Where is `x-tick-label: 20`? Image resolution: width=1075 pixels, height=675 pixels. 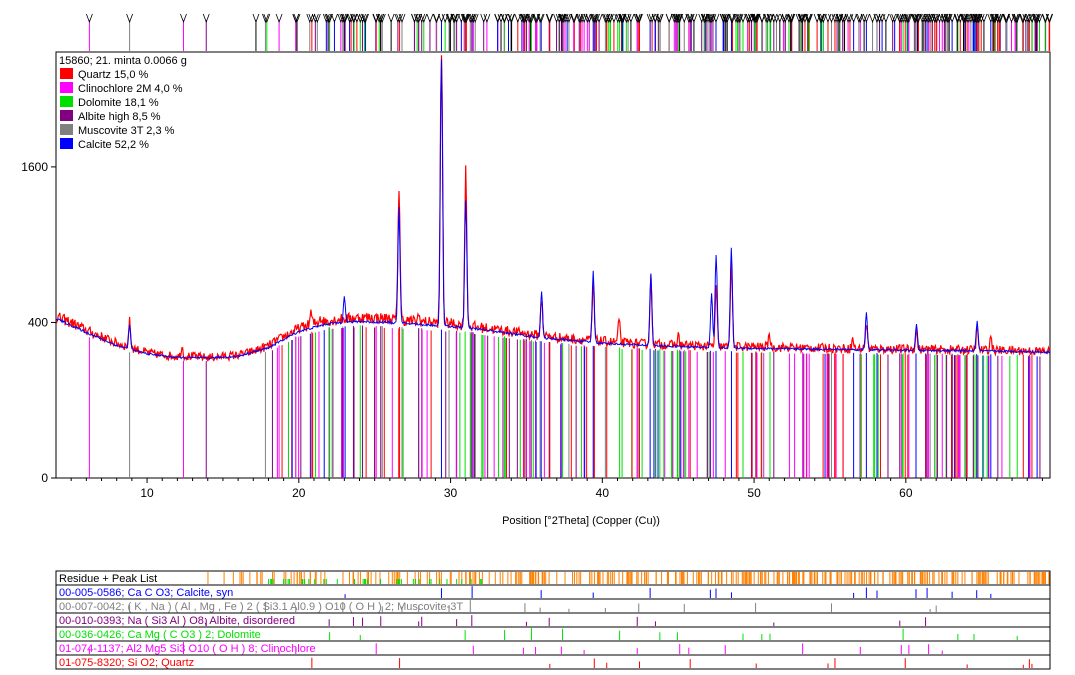 x-tick-label: 20 is located at coordinates (299, 493).